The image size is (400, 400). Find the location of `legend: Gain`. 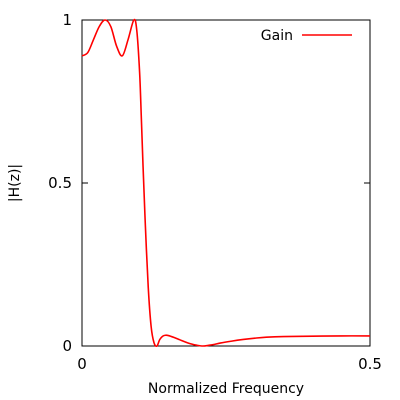

legend: Gain is located at coordinates (306, 36).